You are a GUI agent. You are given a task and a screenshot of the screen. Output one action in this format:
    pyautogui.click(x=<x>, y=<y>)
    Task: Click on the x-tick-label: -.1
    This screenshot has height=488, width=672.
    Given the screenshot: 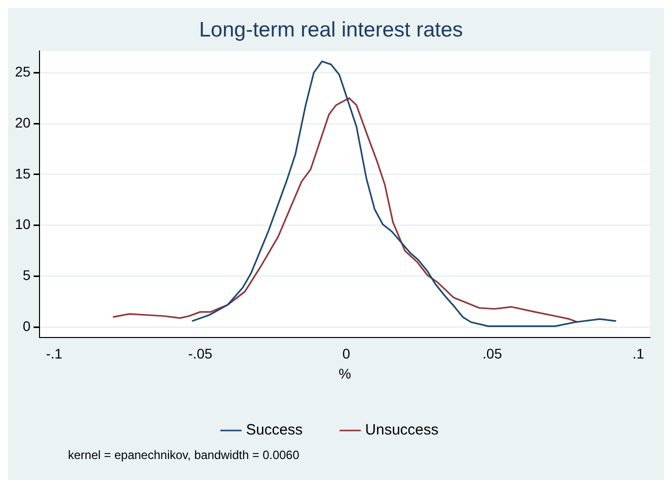 What is the action you would take?
    pyautogui.click(x=54, y=354)
    